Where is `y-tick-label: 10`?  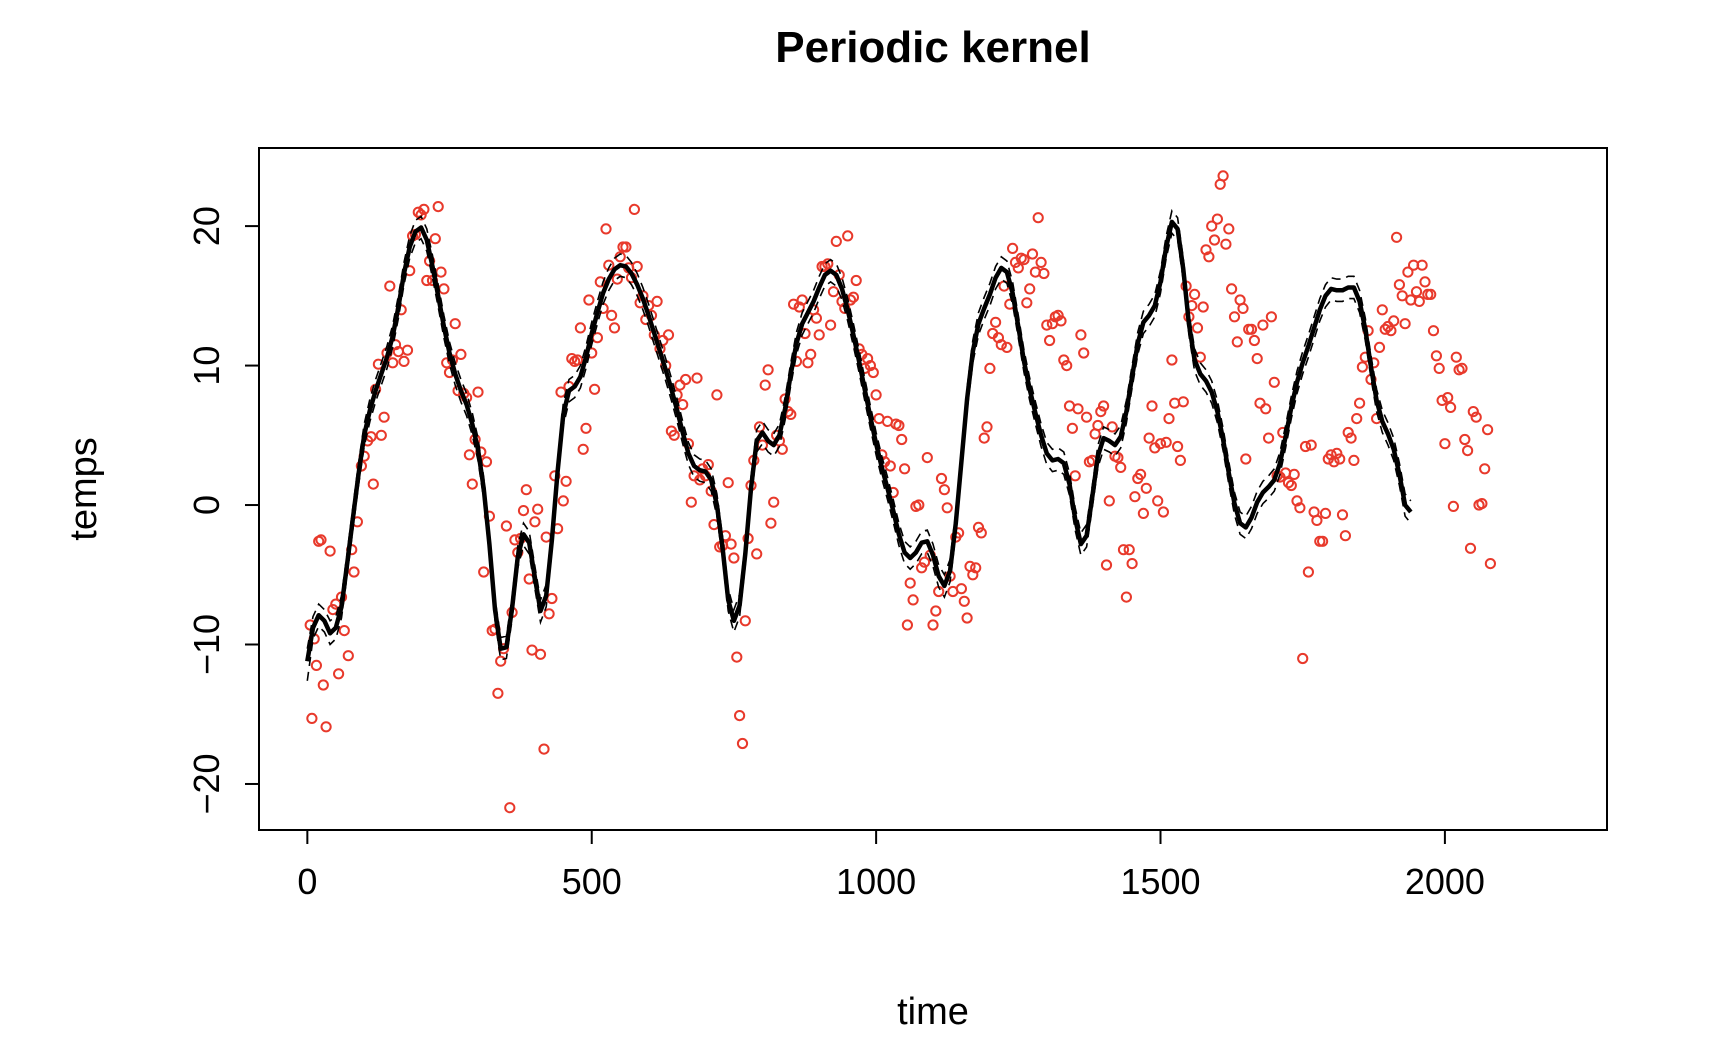 y-tick-label: 10 is located at coordinates (206, 366).